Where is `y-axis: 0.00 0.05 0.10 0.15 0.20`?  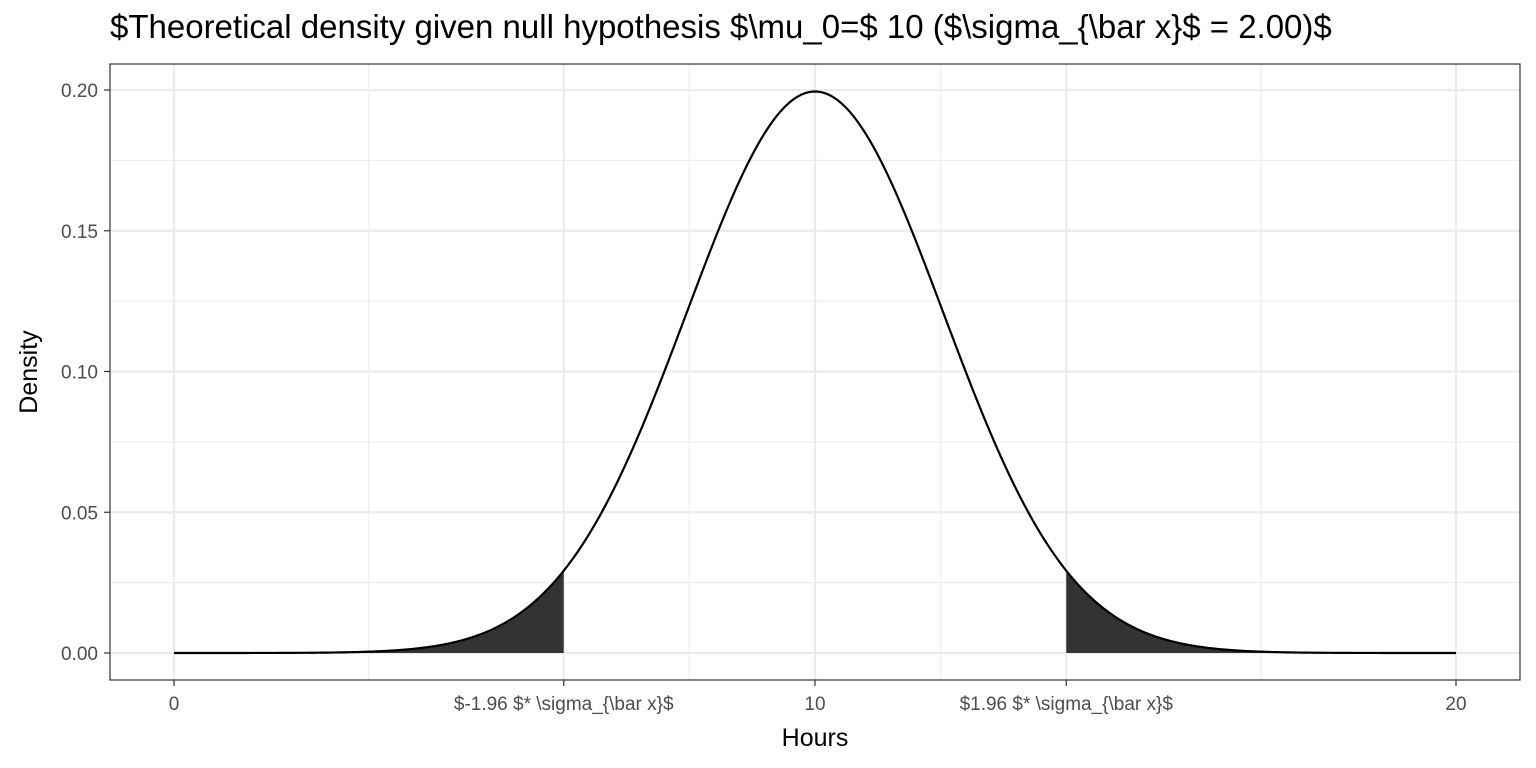
y-axis: 0.00 0.05 0.10 0.15 0.20 is located at coordinates (85, 373).